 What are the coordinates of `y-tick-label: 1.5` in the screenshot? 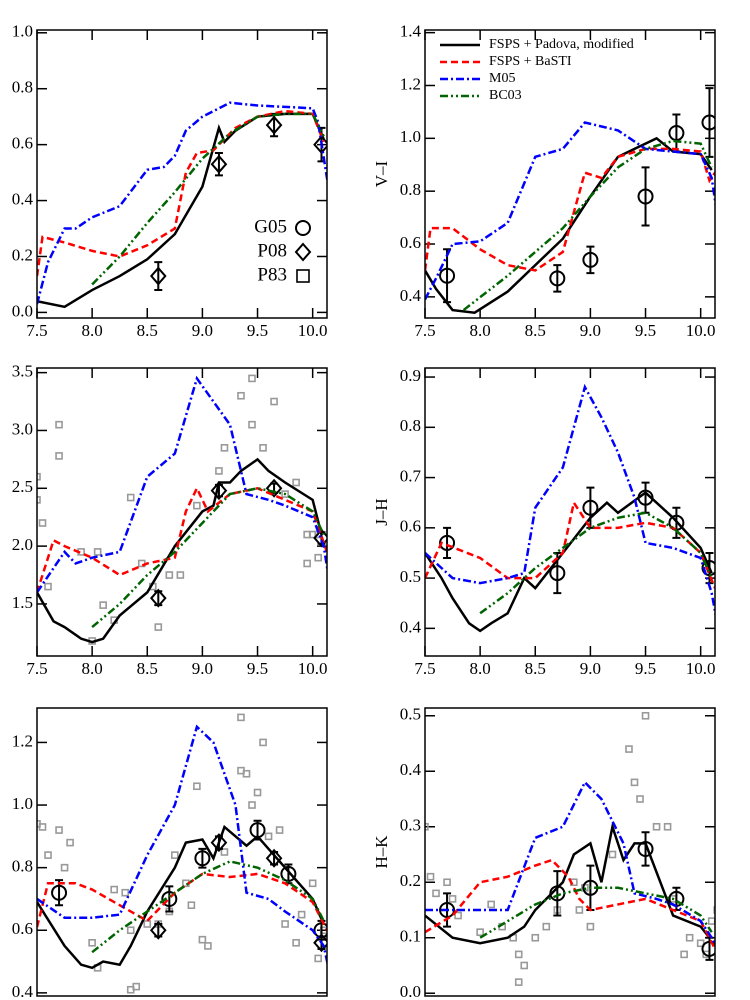 It's located at (22, 602).